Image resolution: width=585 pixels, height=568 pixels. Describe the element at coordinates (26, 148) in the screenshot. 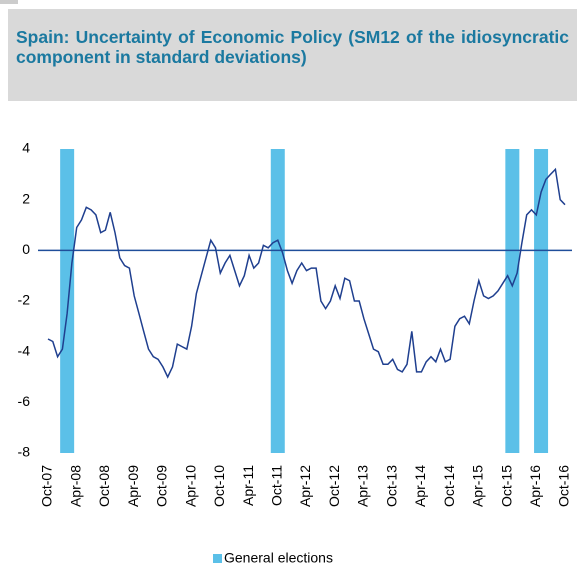

I see `y-tick-label: 4` at that location.